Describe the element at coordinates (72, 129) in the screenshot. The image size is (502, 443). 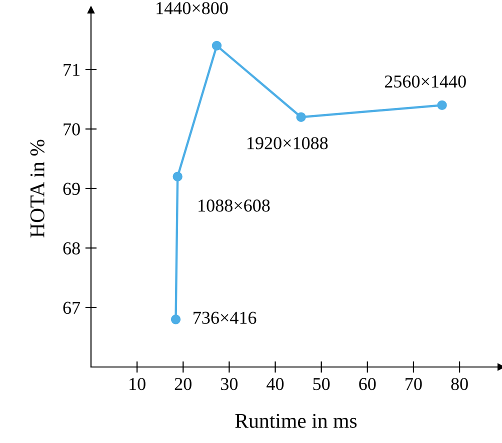
I see `y-tick-label: 70` at that location.